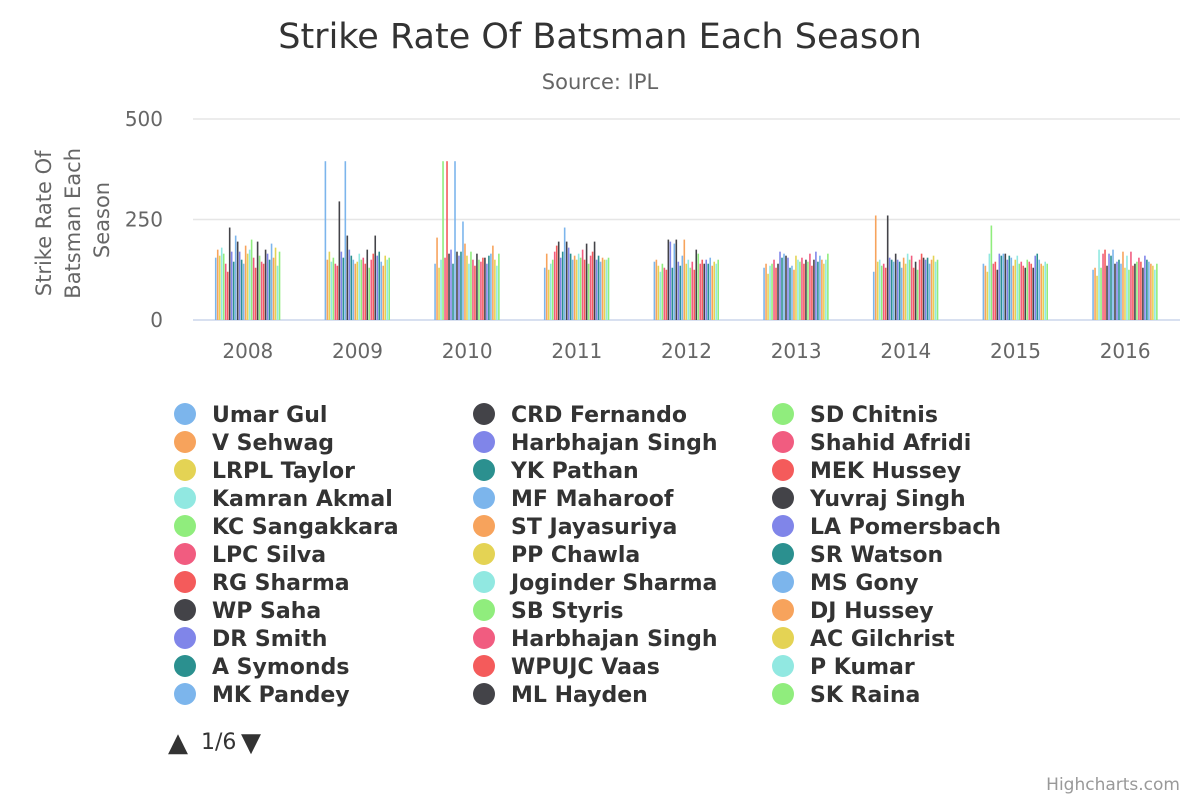 The image size is (1200, 800). What do you see at coordinates (575, 555) in the screenshot?
I see `legend-item: PP Chawla` at bounding box center [575, 555].